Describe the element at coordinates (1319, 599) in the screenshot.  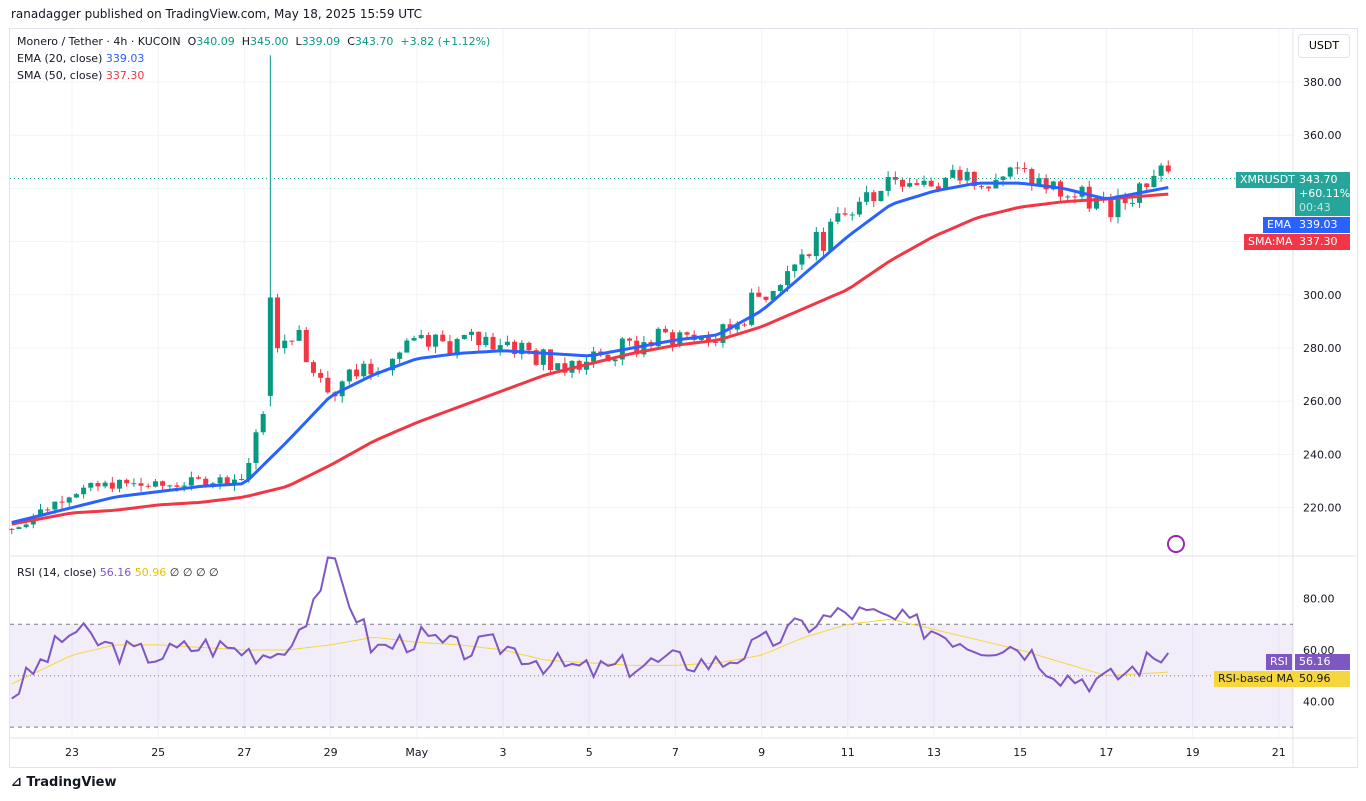
I see `rsi-tick-label: 80.00` at that location.